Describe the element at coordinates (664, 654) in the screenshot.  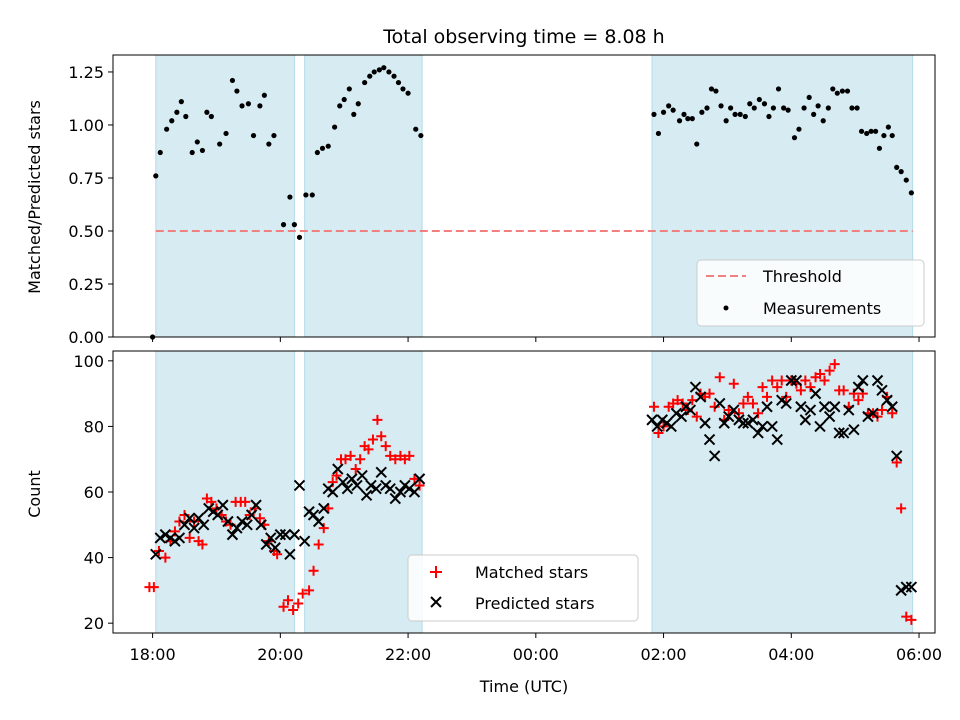
I see `x-tick-label: 02:00` at that location.